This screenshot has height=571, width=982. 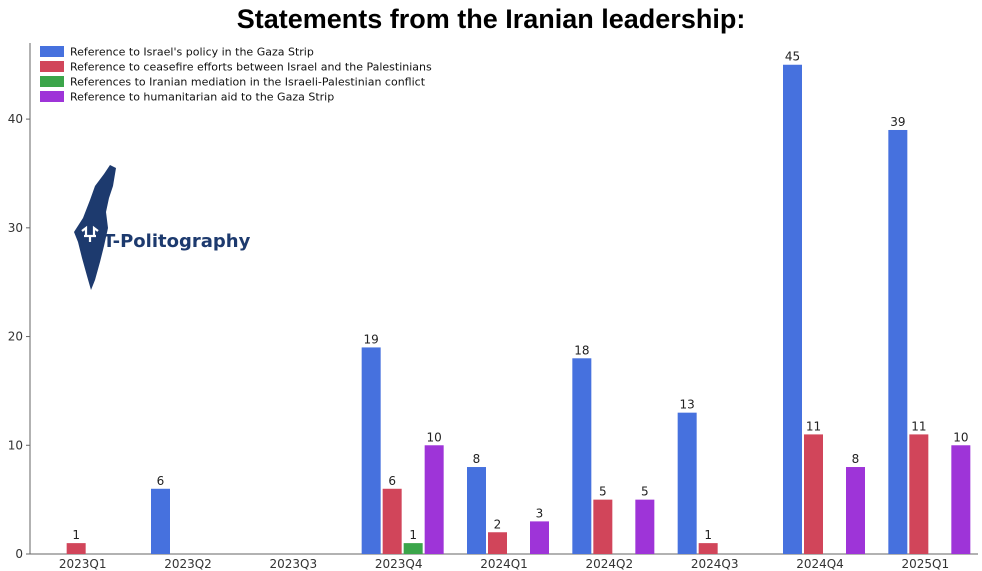 What do you see at coordinates (504, 564) in the screenshot?
I see `x-tick-label: 2024Q1` at bounding box center [504, 564].